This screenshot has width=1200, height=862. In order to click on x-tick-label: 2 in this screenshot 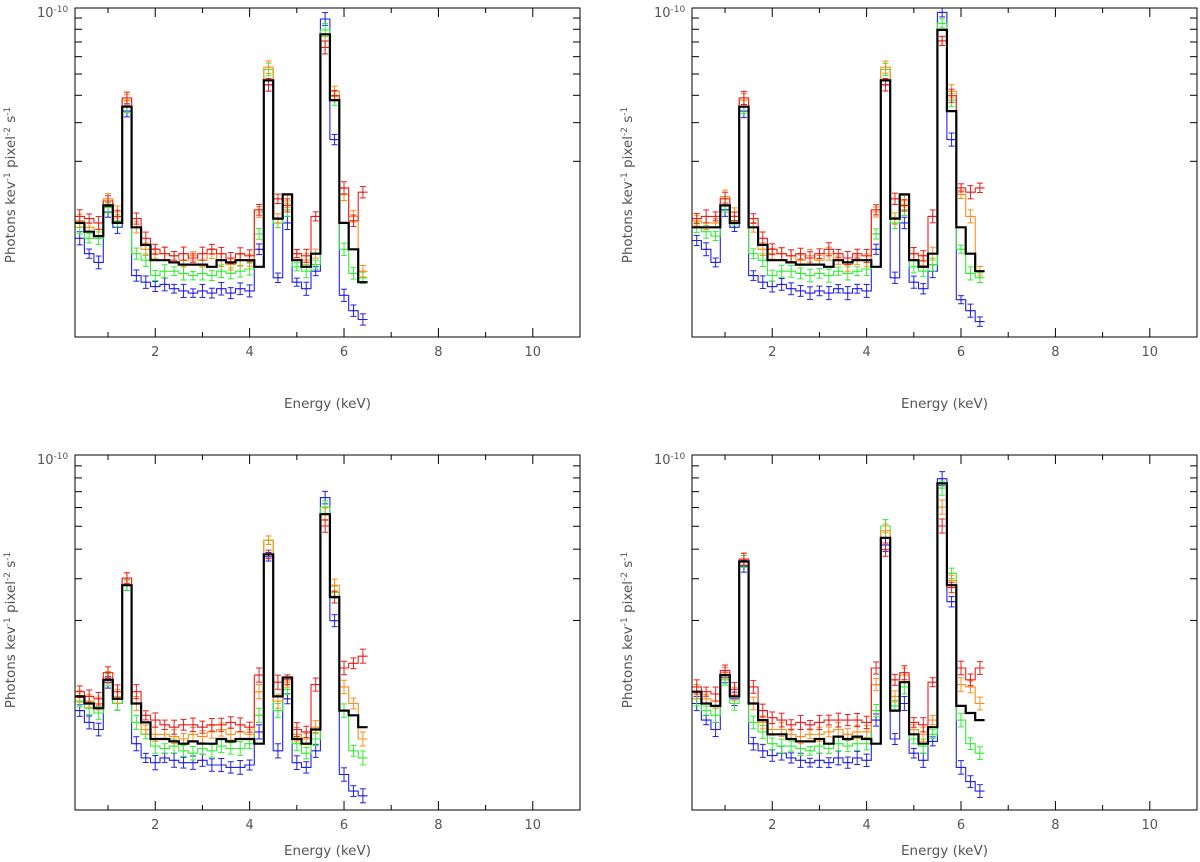, I will do `click(772, 352)`.